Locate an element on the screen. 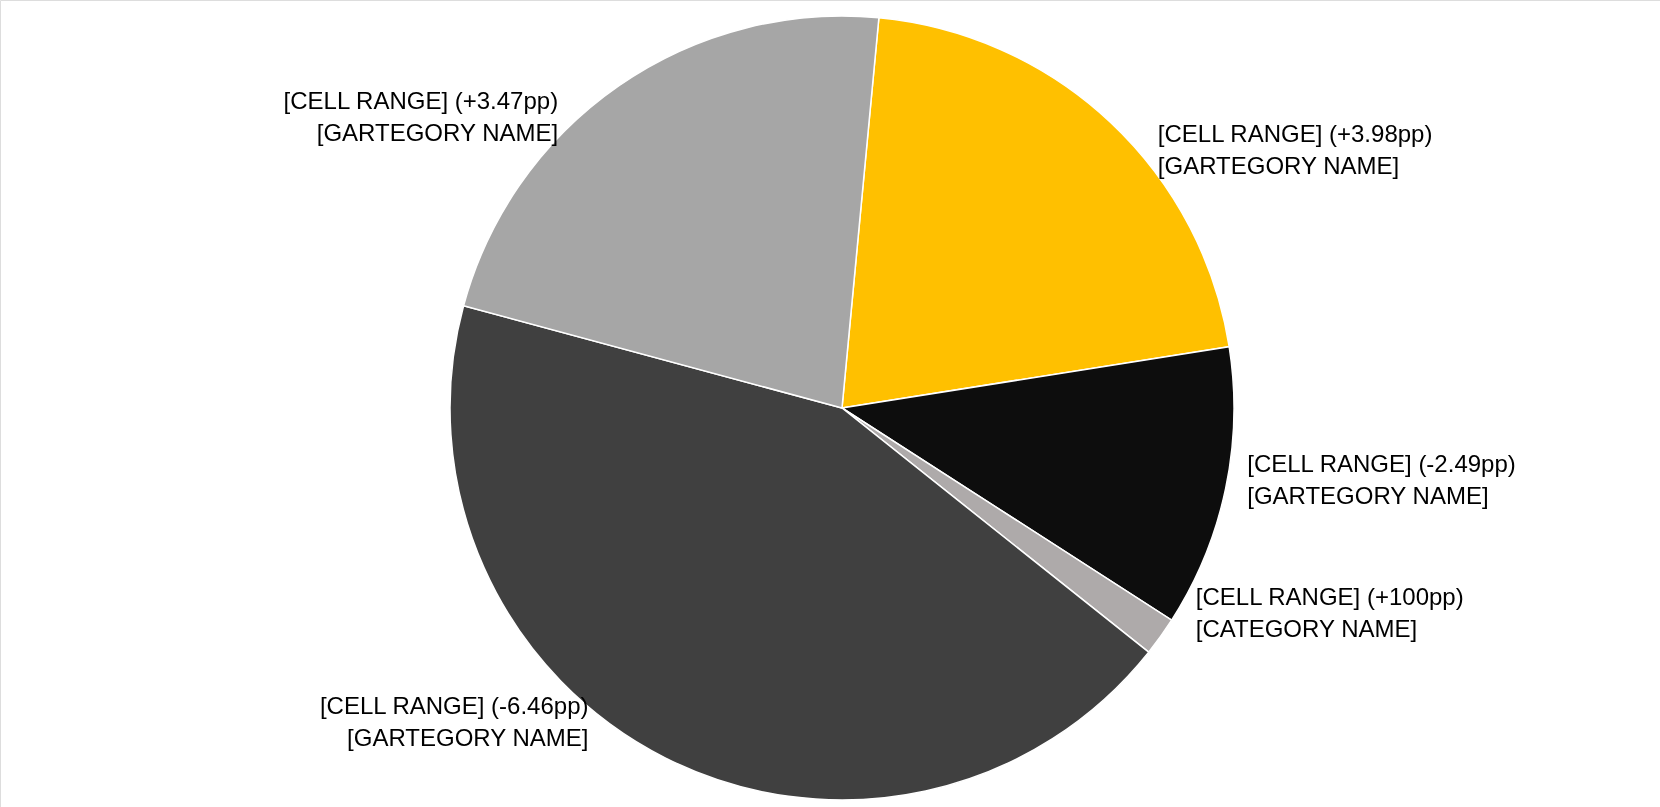 The height and width of the screenshot is (807, 1660). text: [CELL RANGE] (+3.47pp) is located at coordinates (421, 101).